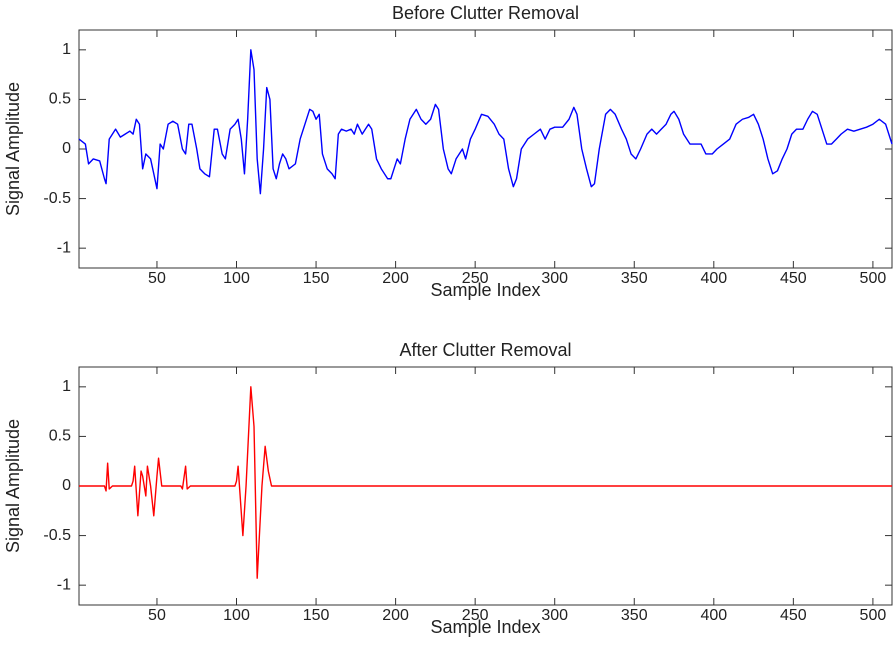  I want to click on chart-title: After Clutter Removal, so click(485, 350).